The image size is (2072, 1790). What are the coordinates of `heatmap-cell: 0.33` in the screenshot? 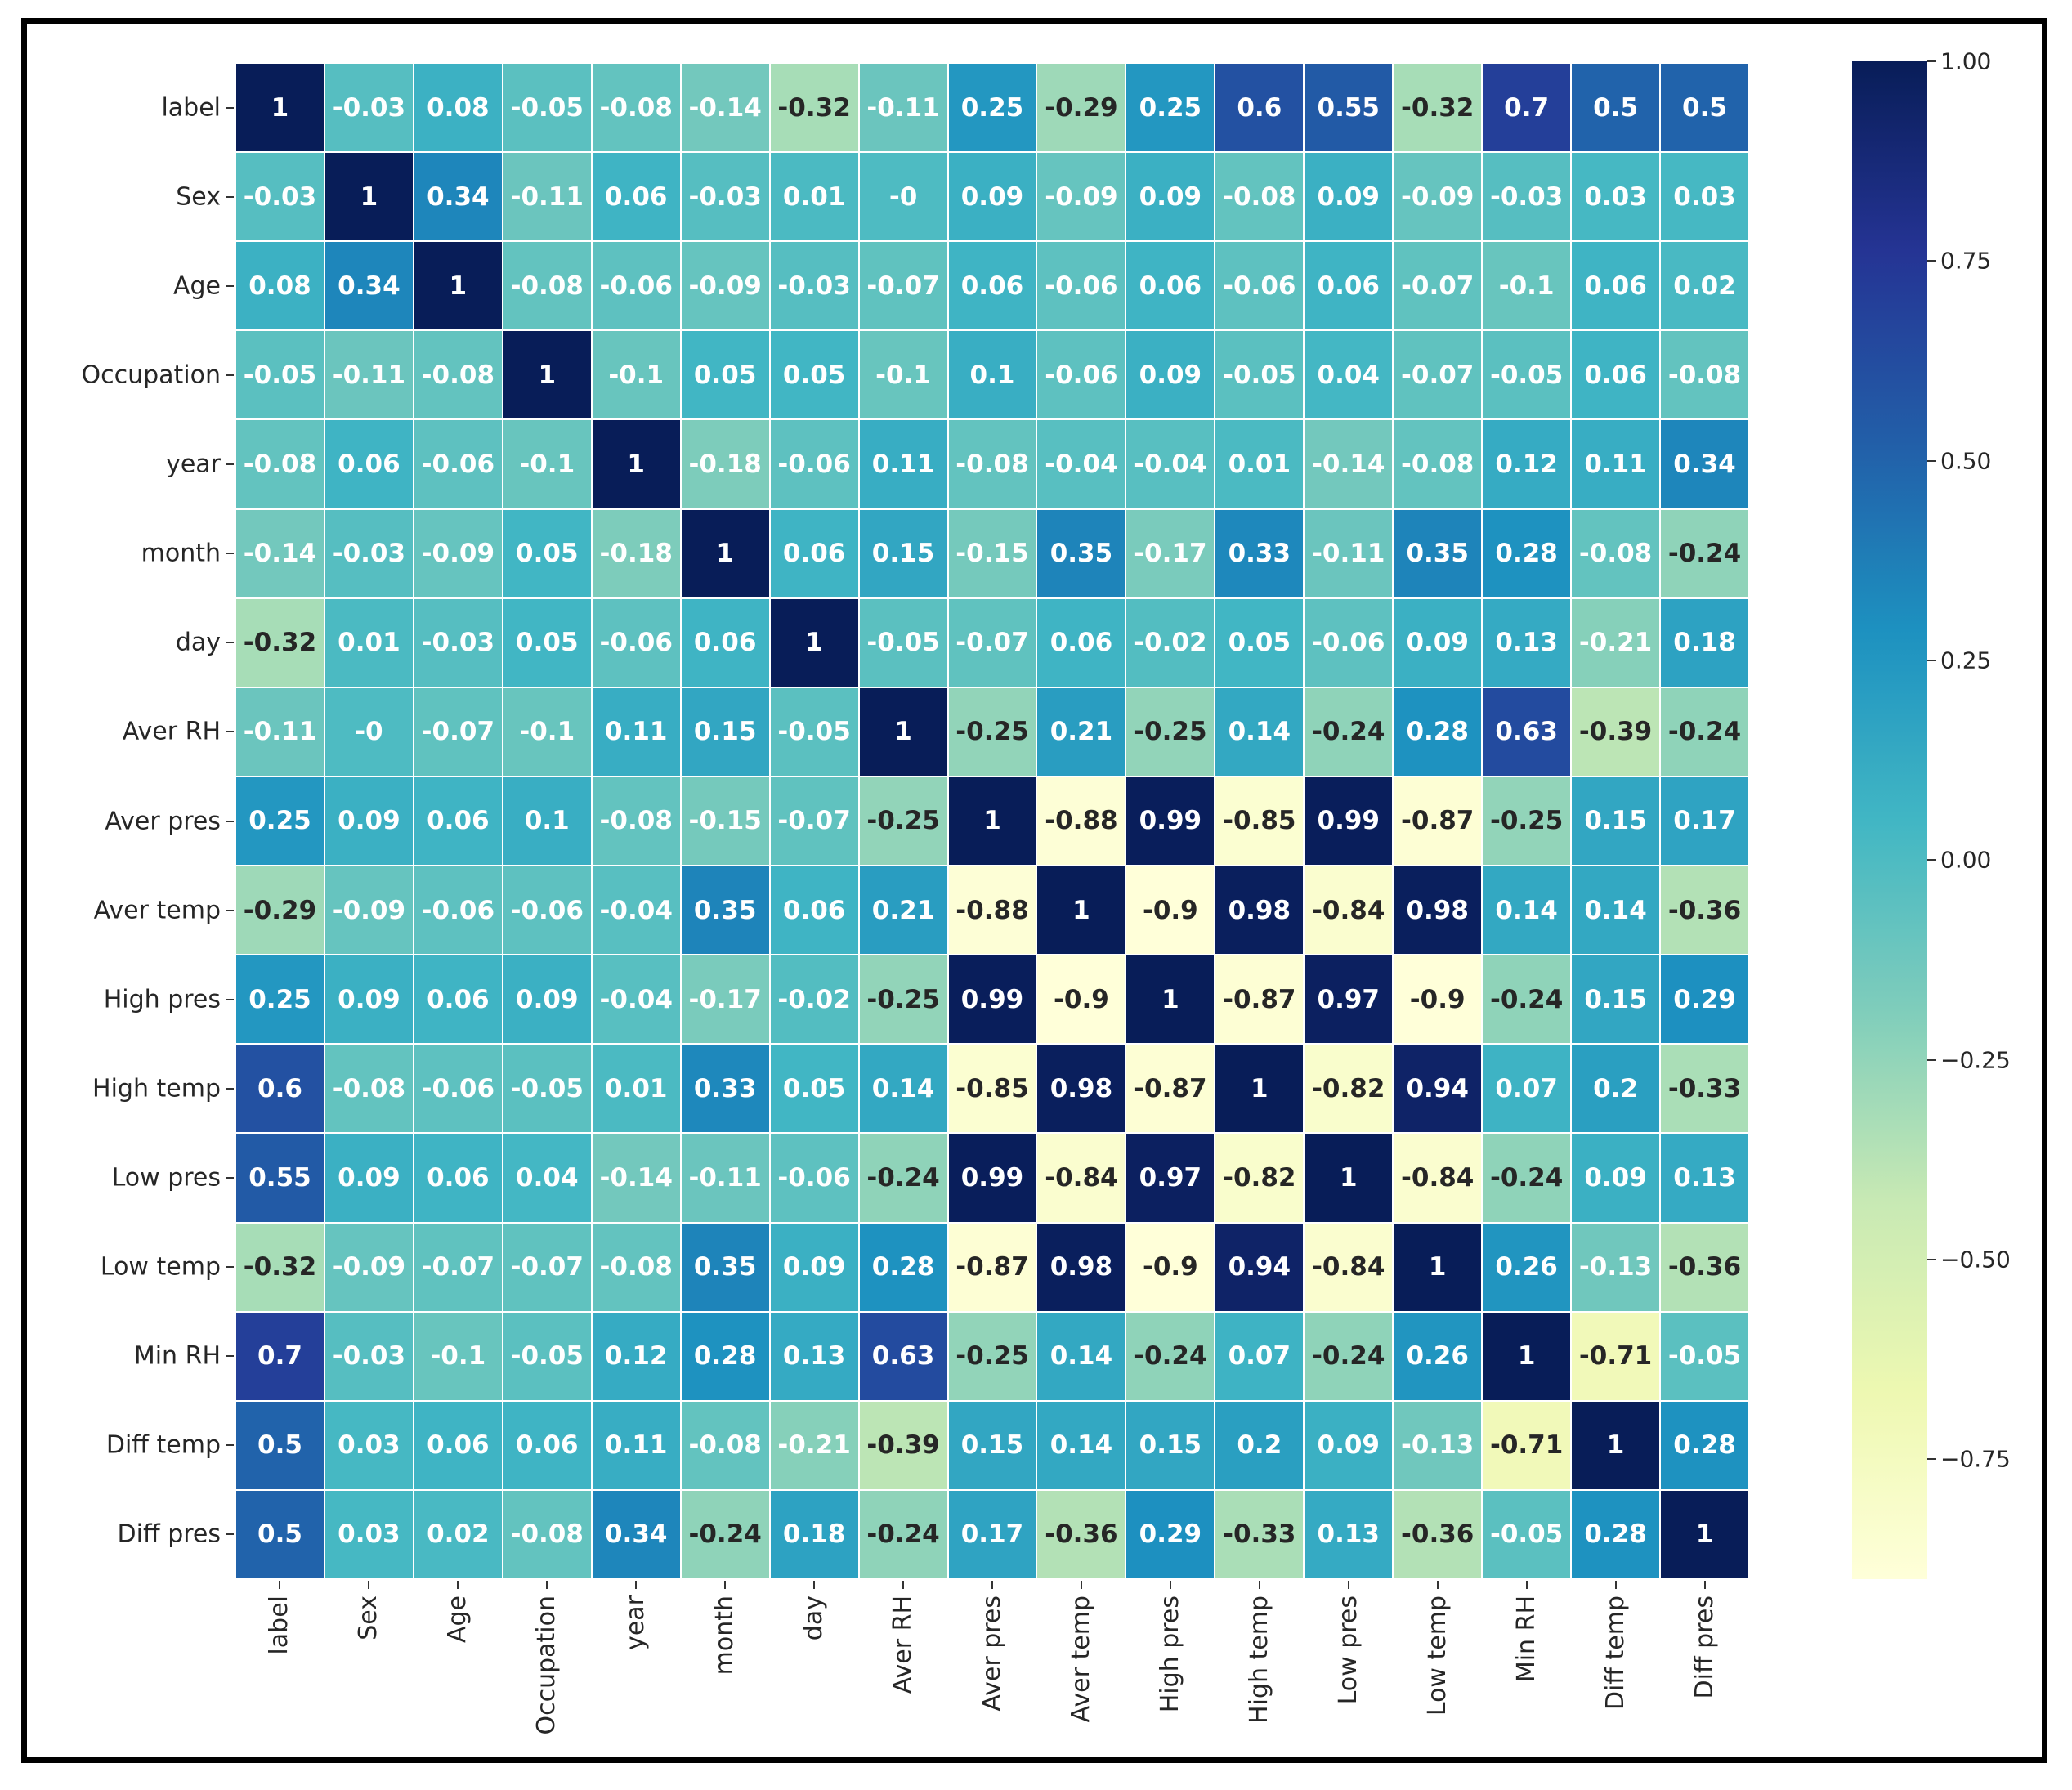 It's located at (1260, 553).